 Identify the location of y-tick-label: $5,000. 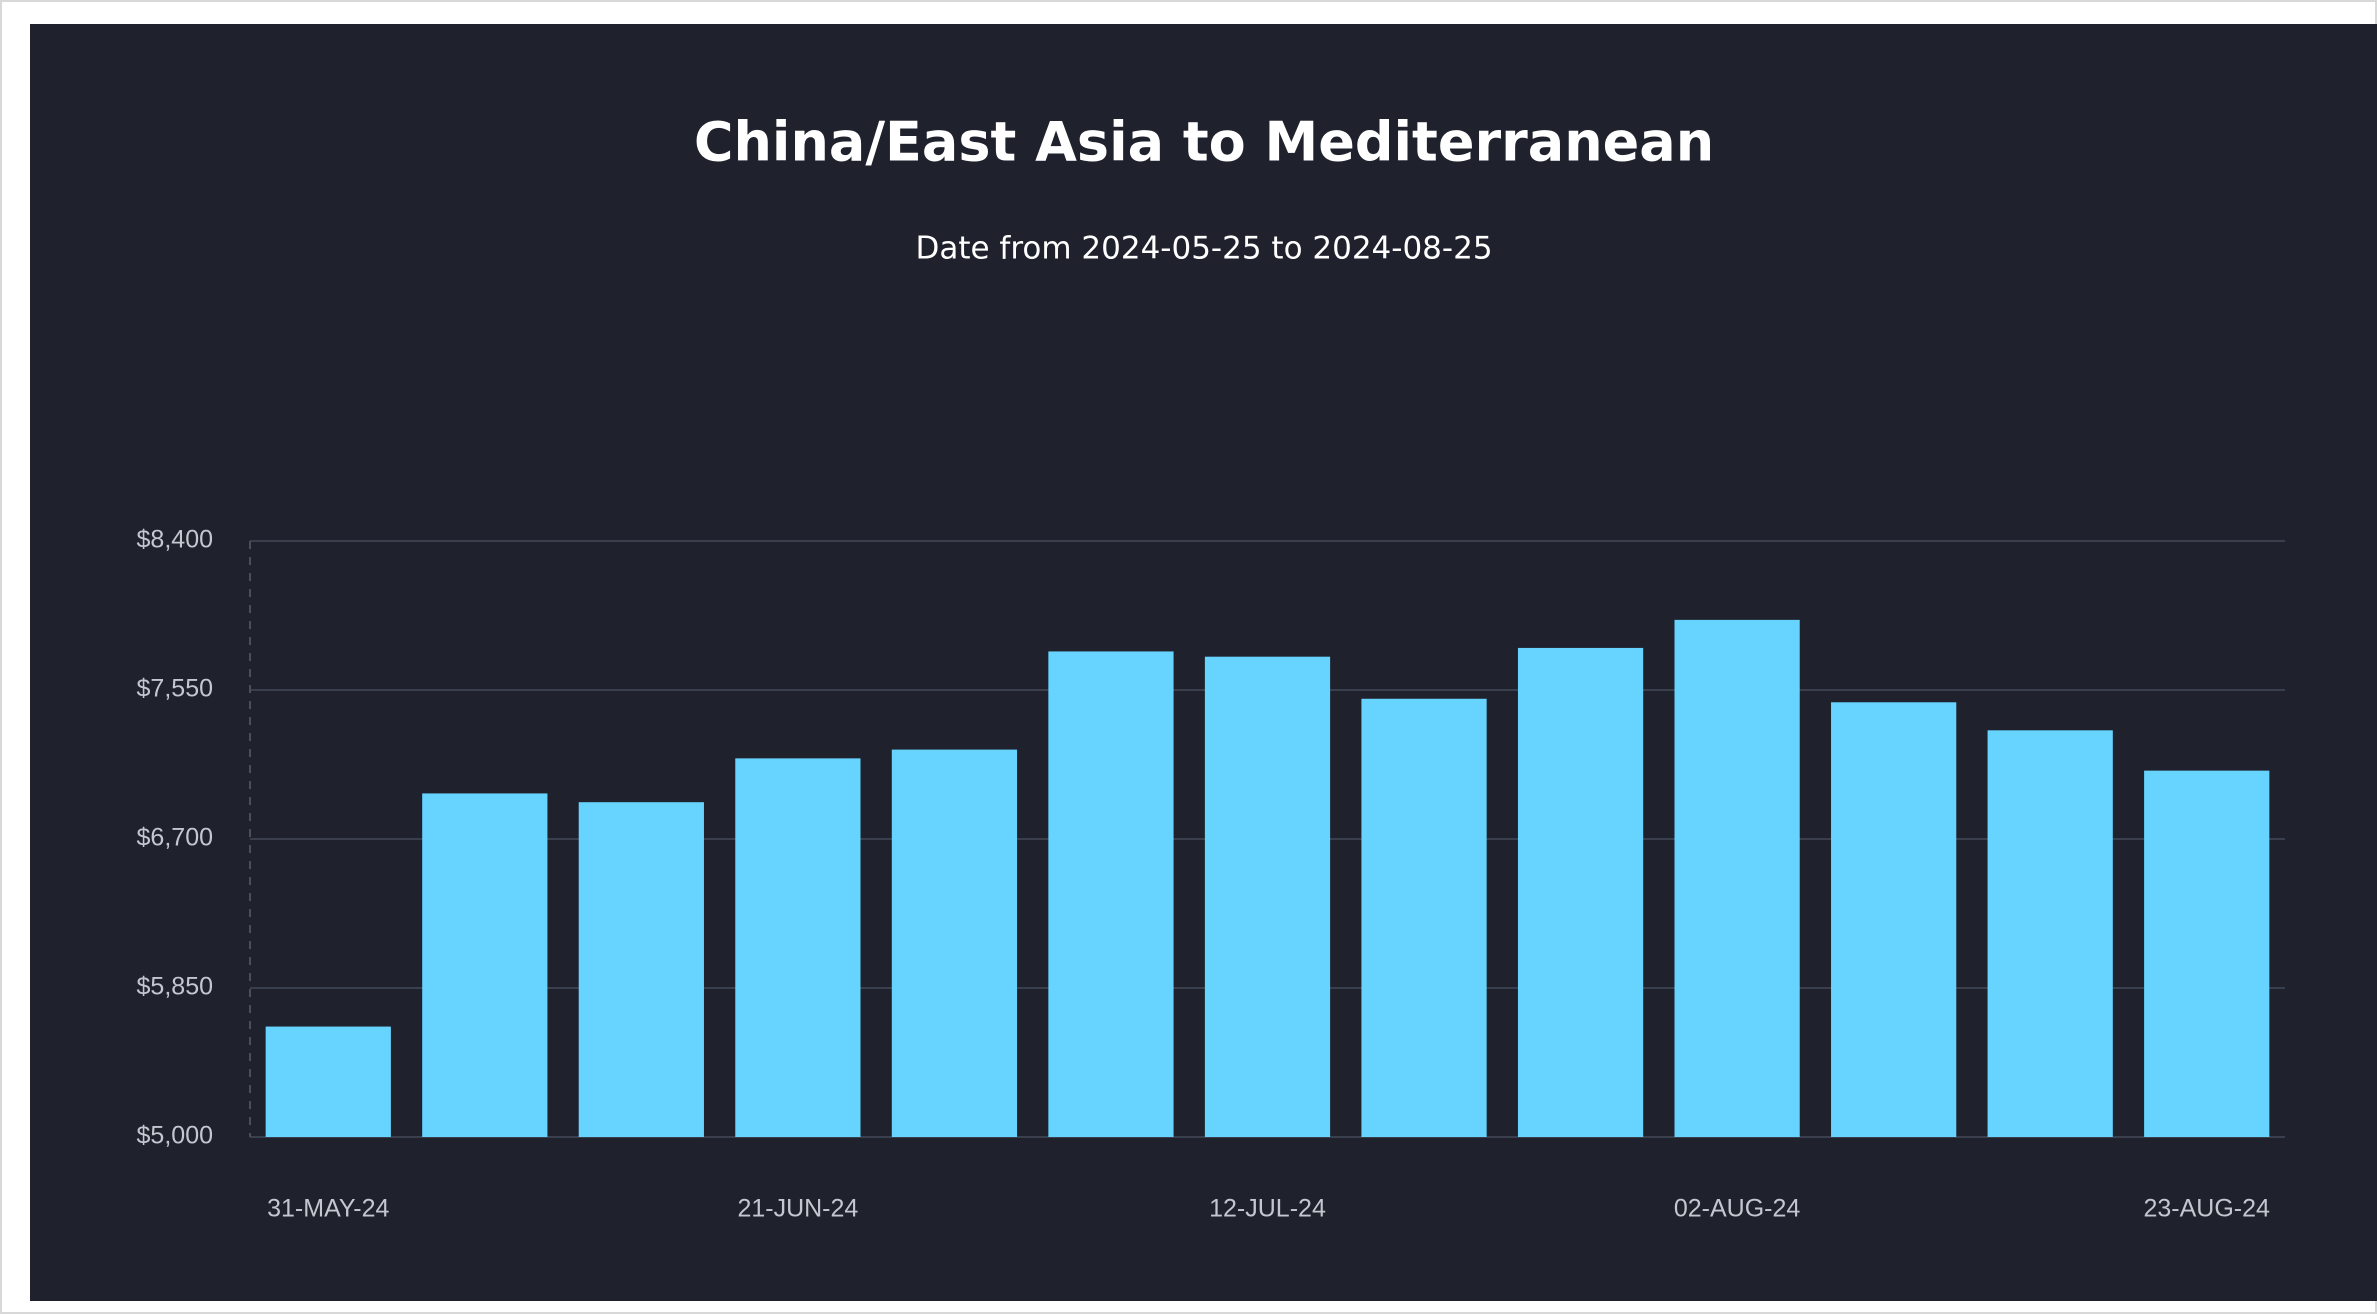
(175, 1136).